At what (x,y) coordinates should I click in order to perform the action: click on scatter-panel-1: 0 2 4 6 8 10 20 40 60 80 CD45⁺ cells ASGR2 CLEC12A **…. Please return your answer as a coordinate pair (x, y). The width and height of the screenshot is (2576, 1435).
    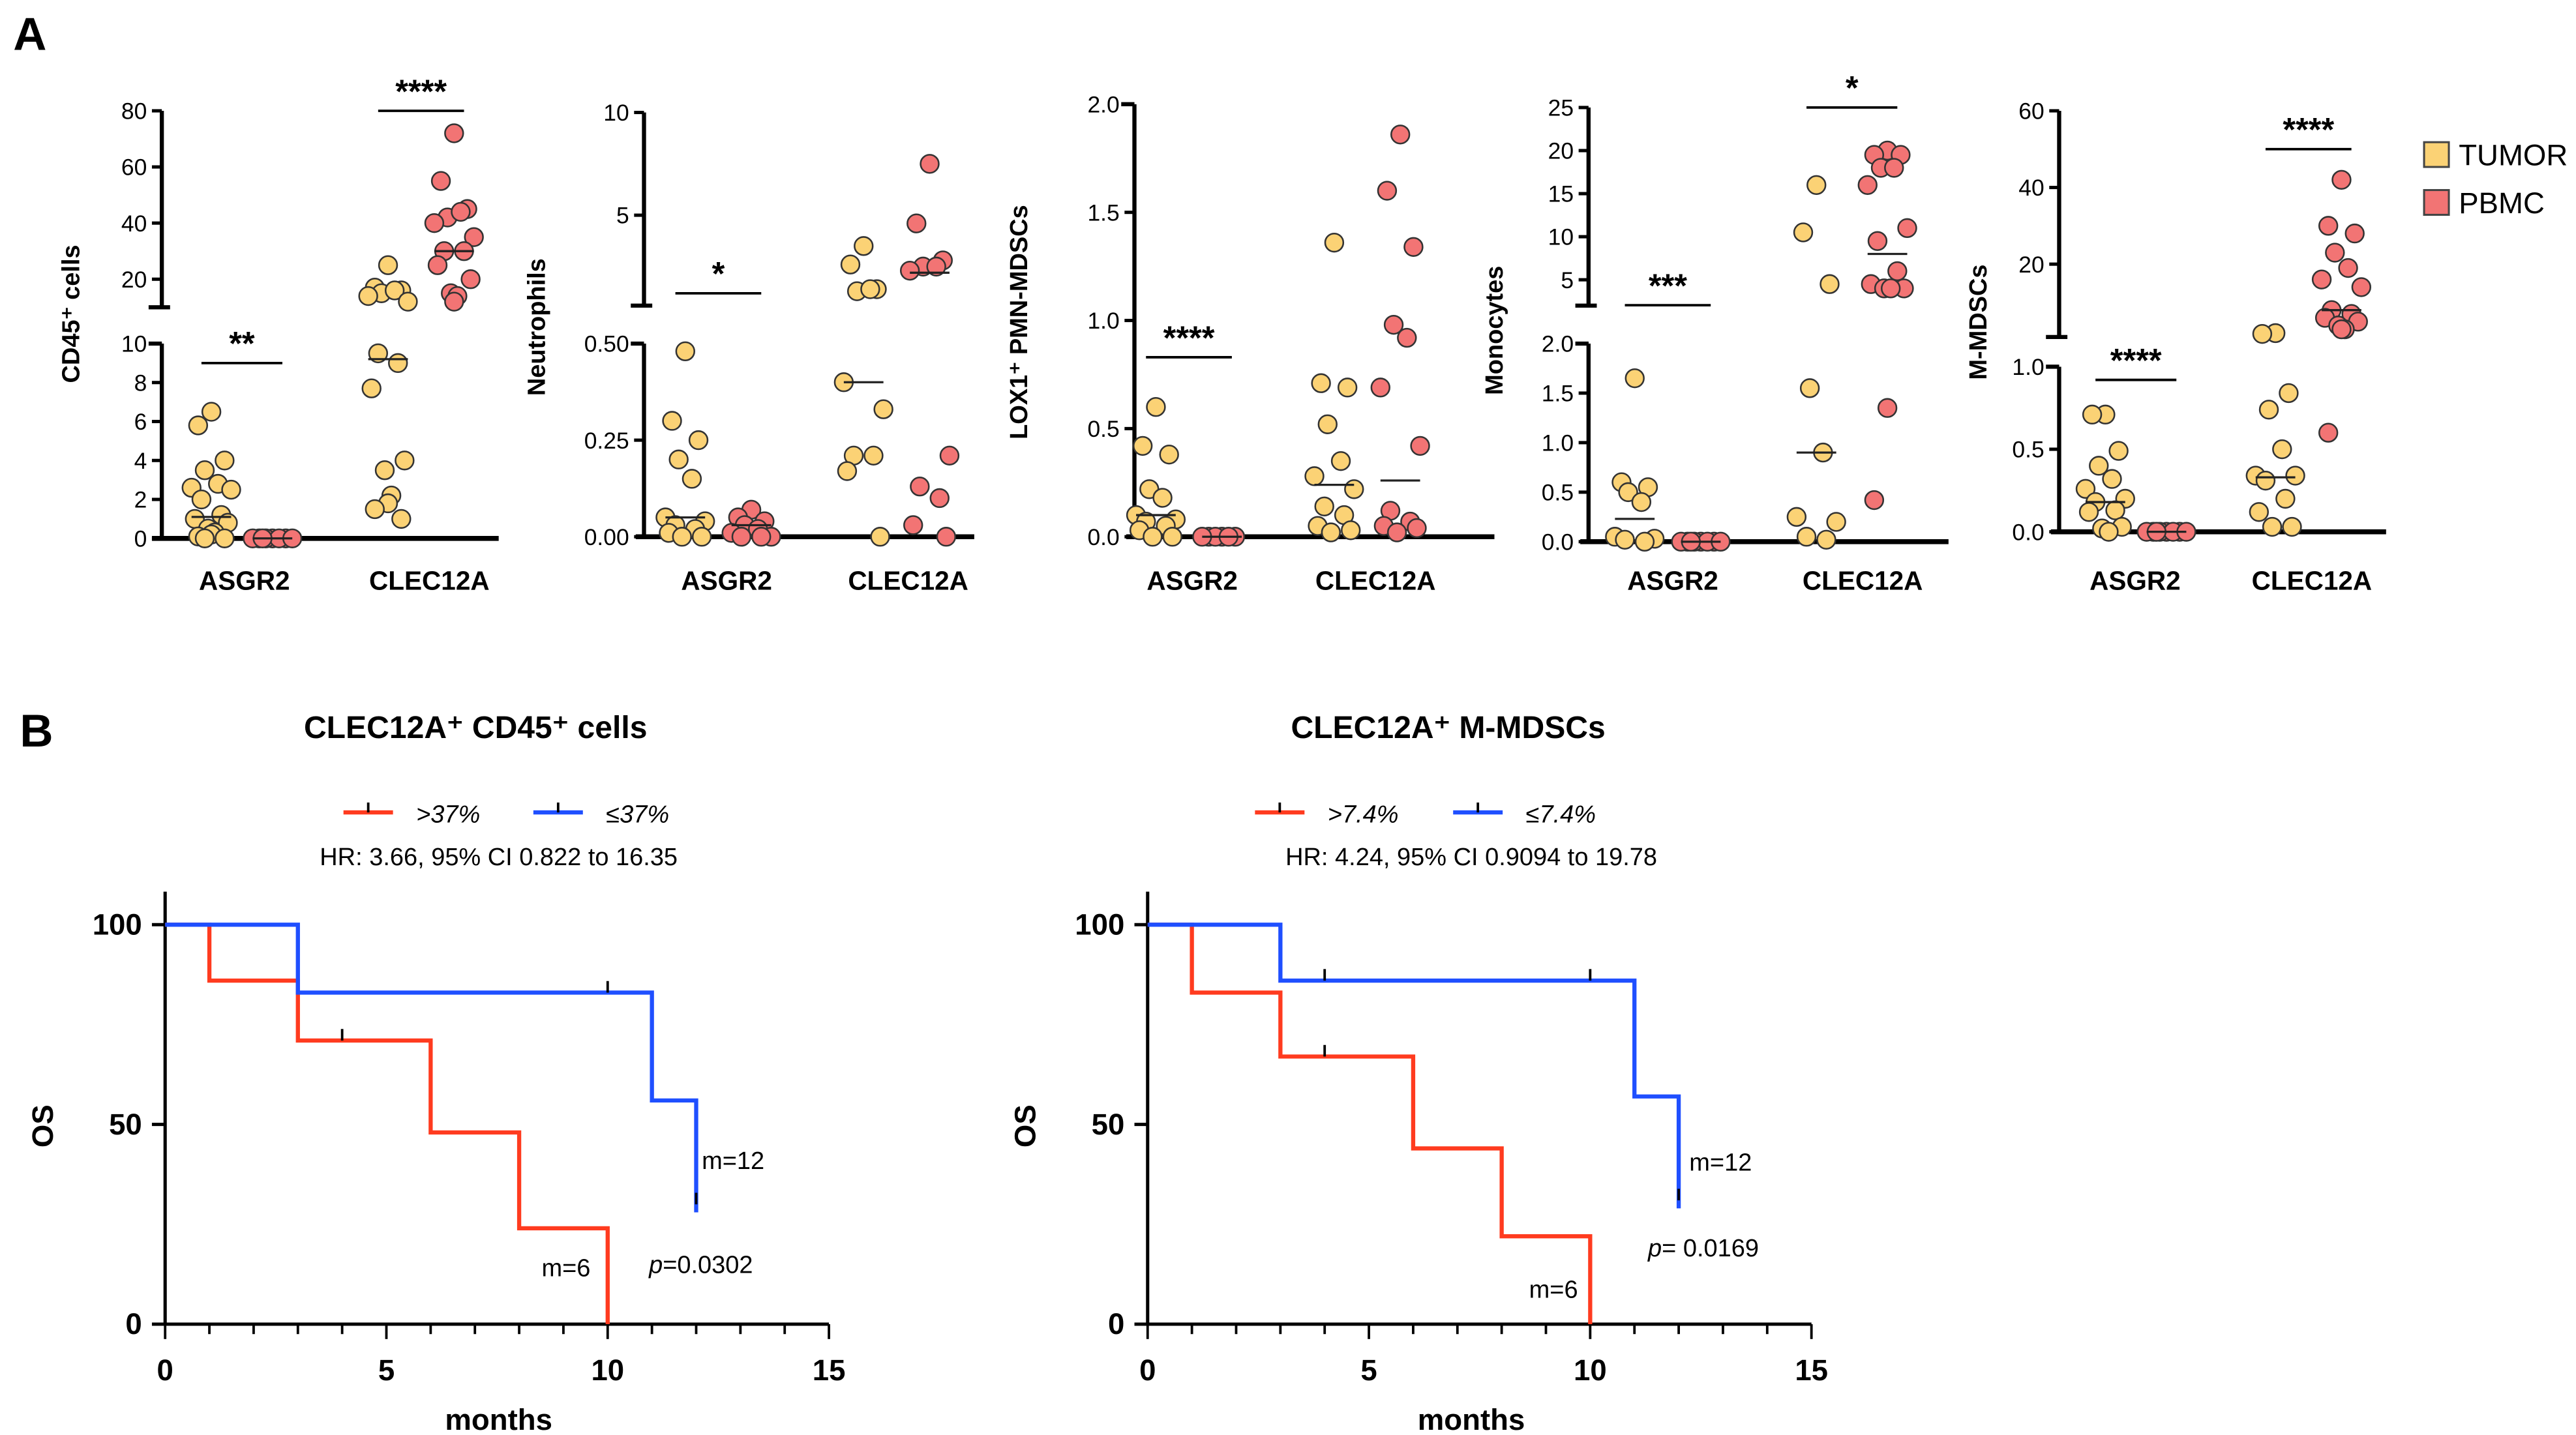
    Looking at the image, I should click on (278, 333).